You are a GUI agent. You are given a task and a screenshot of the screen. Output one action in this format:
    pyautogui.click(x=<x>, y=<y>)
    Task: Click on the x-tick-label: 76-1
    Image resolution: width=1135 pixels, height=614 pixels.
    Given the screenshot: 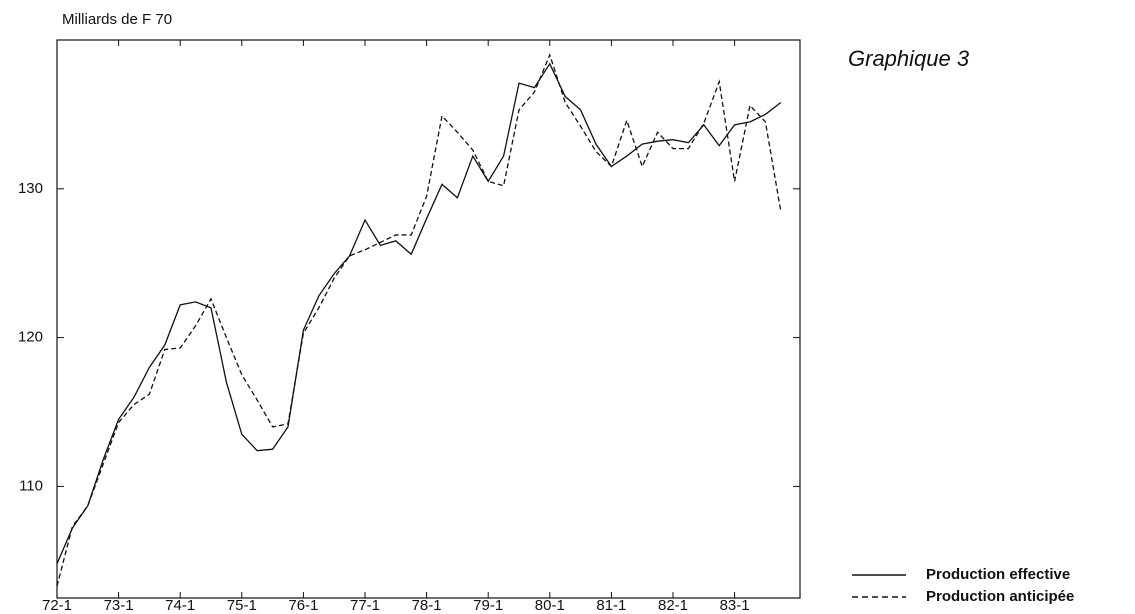 What is the action you would take?
    pyautogui.click(x=303, y=605)
    